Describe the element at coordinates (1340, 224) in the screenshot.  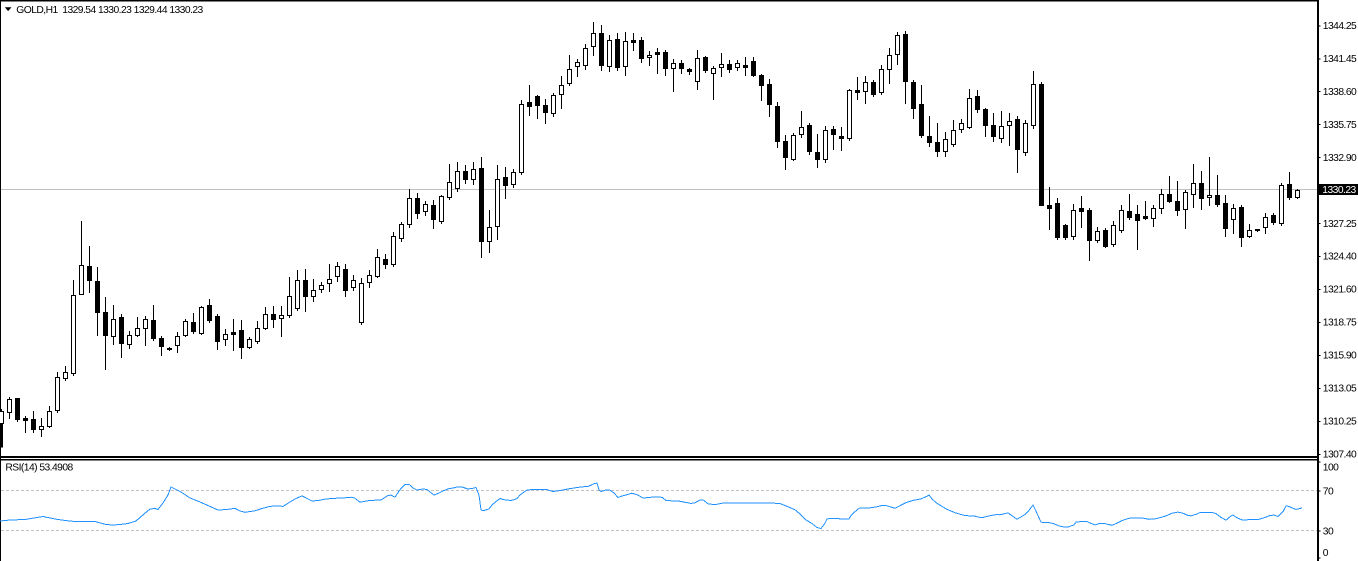
I see `svg-text: 1327.25` at that location.